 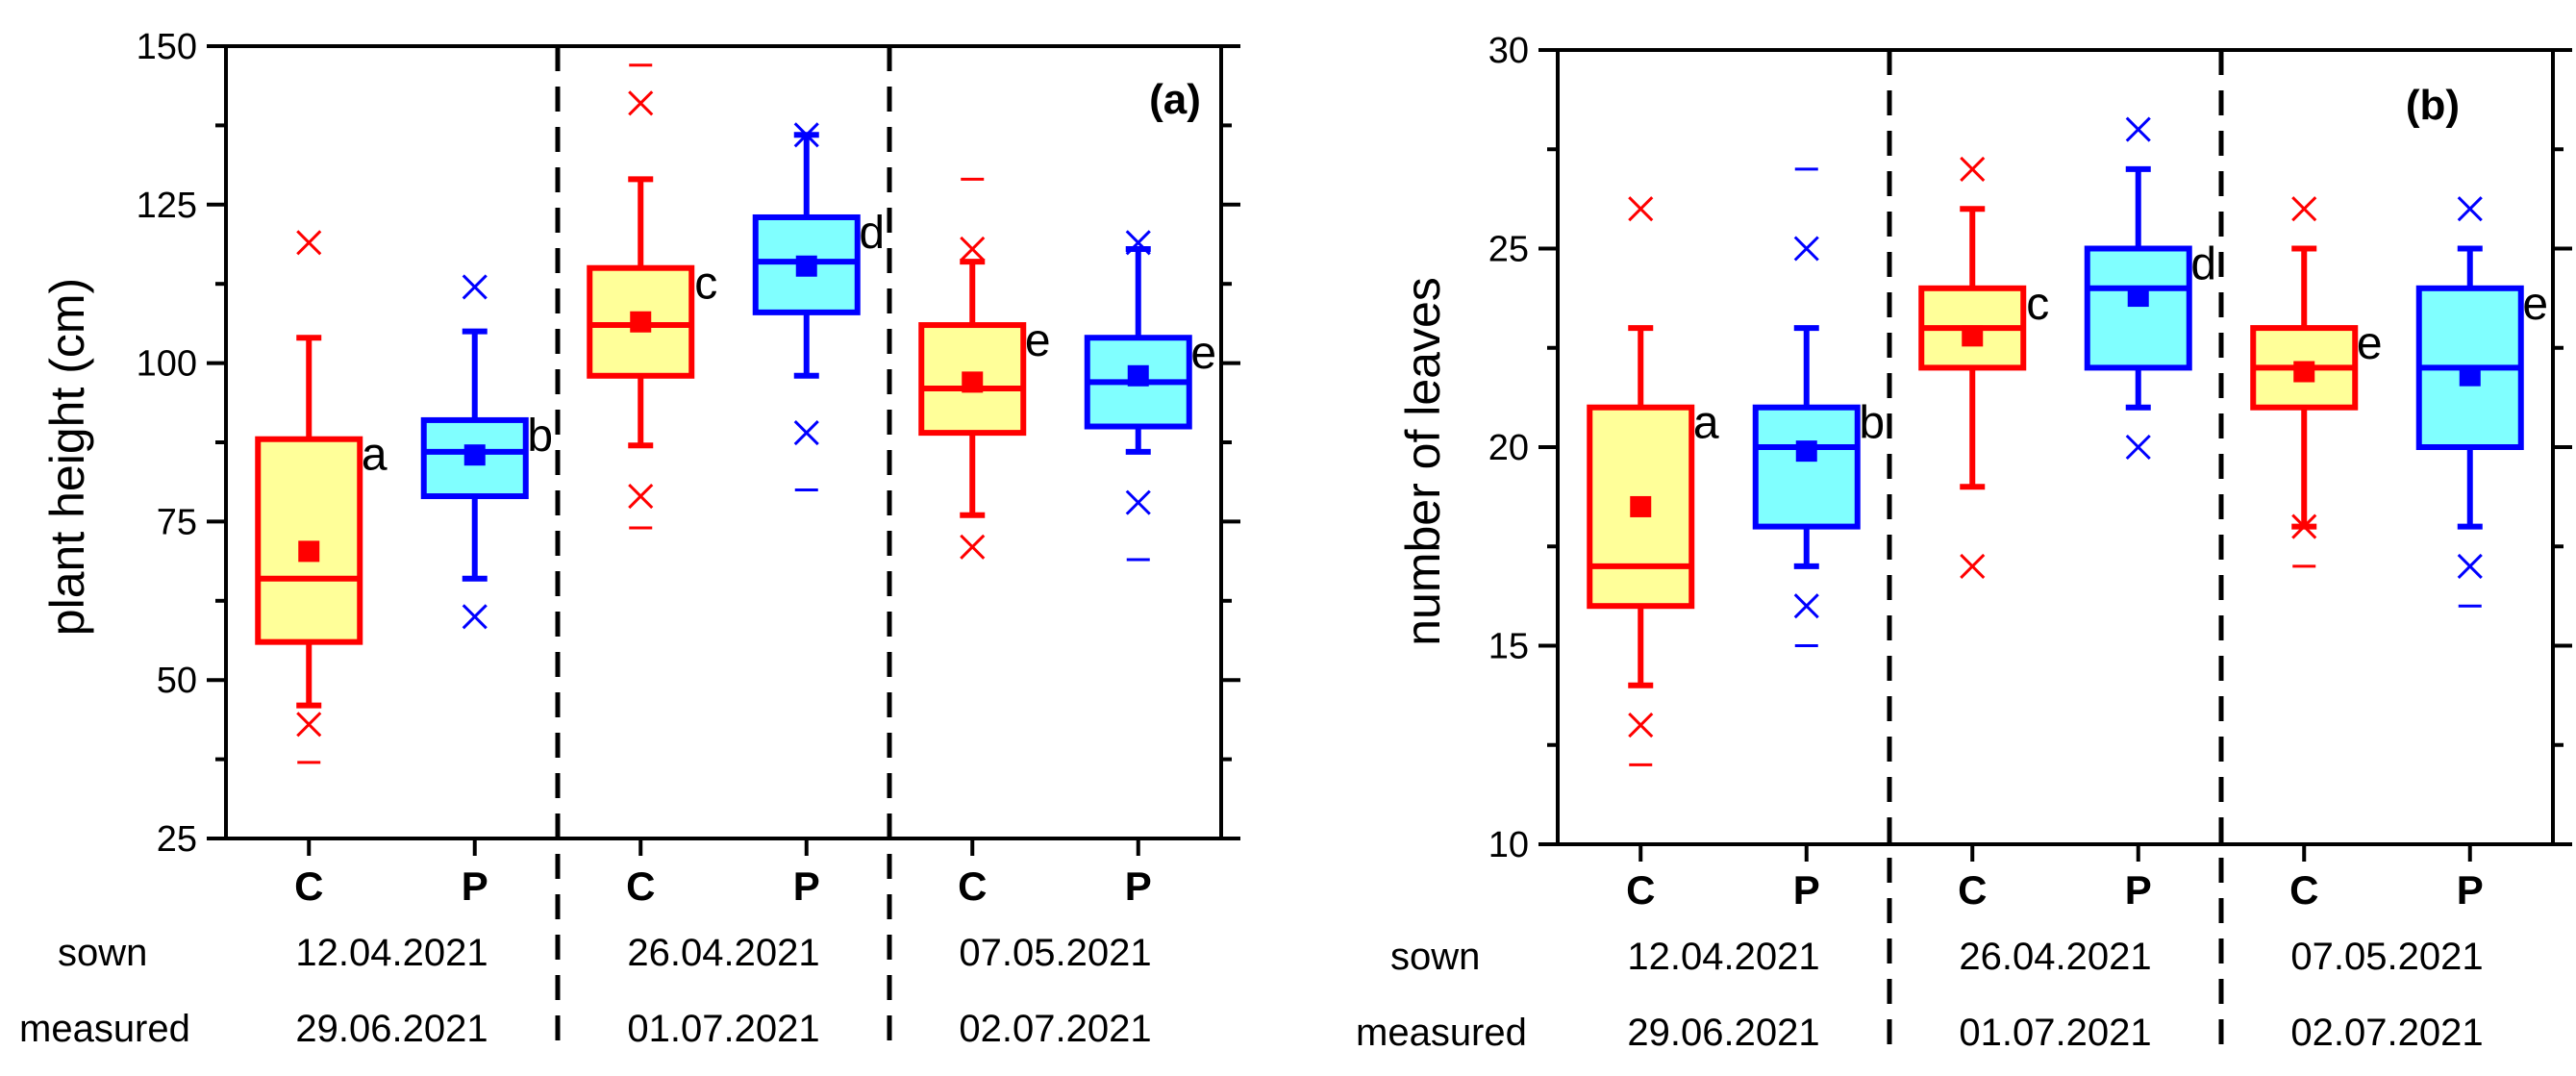 What do you see at coordinates (177, 522) in the screenshot?
I see `y-tick-label: 75` at bounding box center [177, 522].